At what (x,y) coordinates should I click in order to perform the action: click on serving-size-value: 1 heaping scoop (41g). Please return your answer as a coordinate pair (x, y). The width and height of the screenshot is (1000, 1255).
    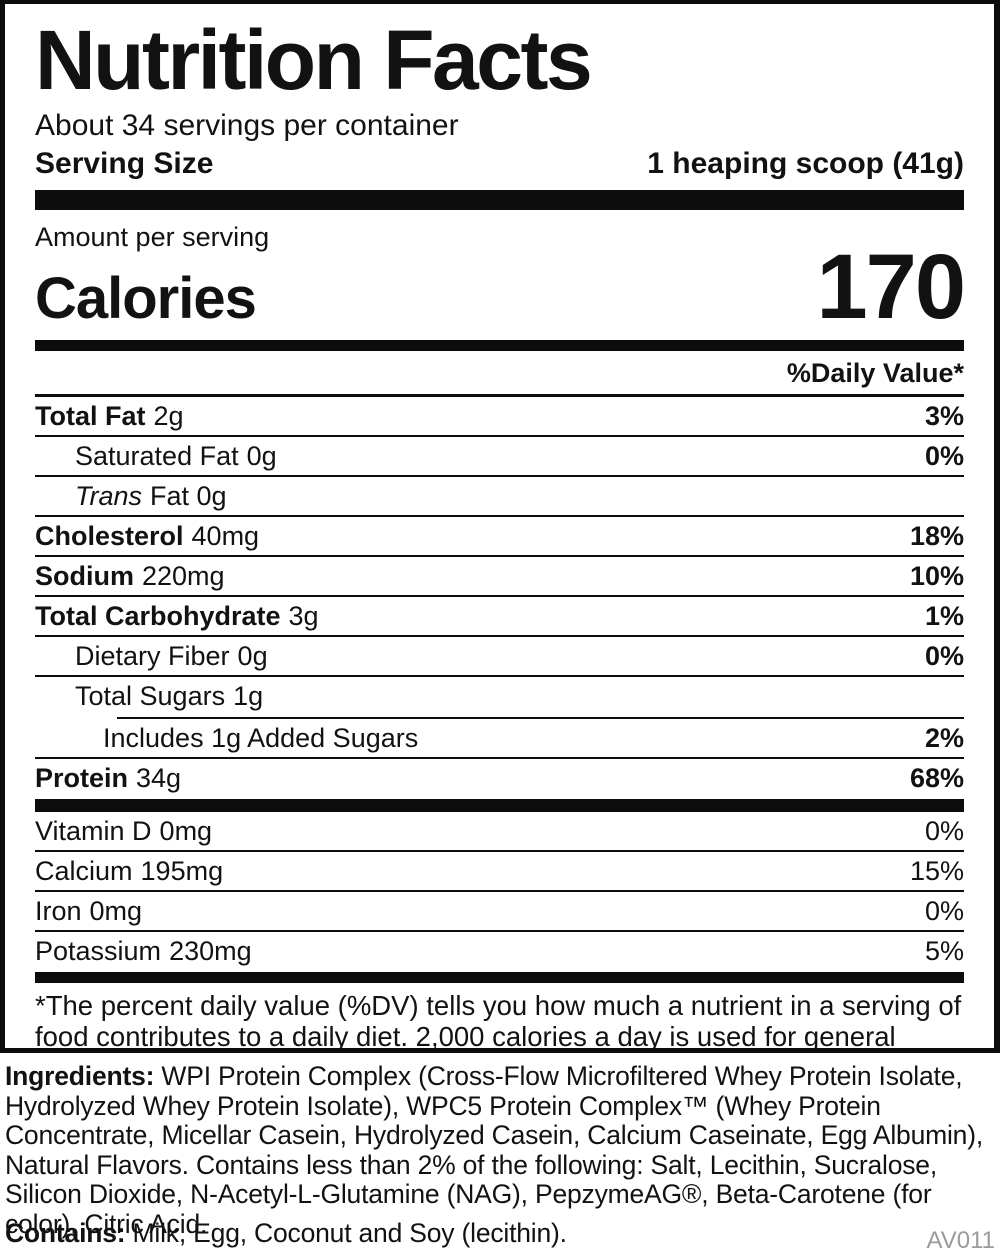
    Looking at the image, I should click on (805, 163).